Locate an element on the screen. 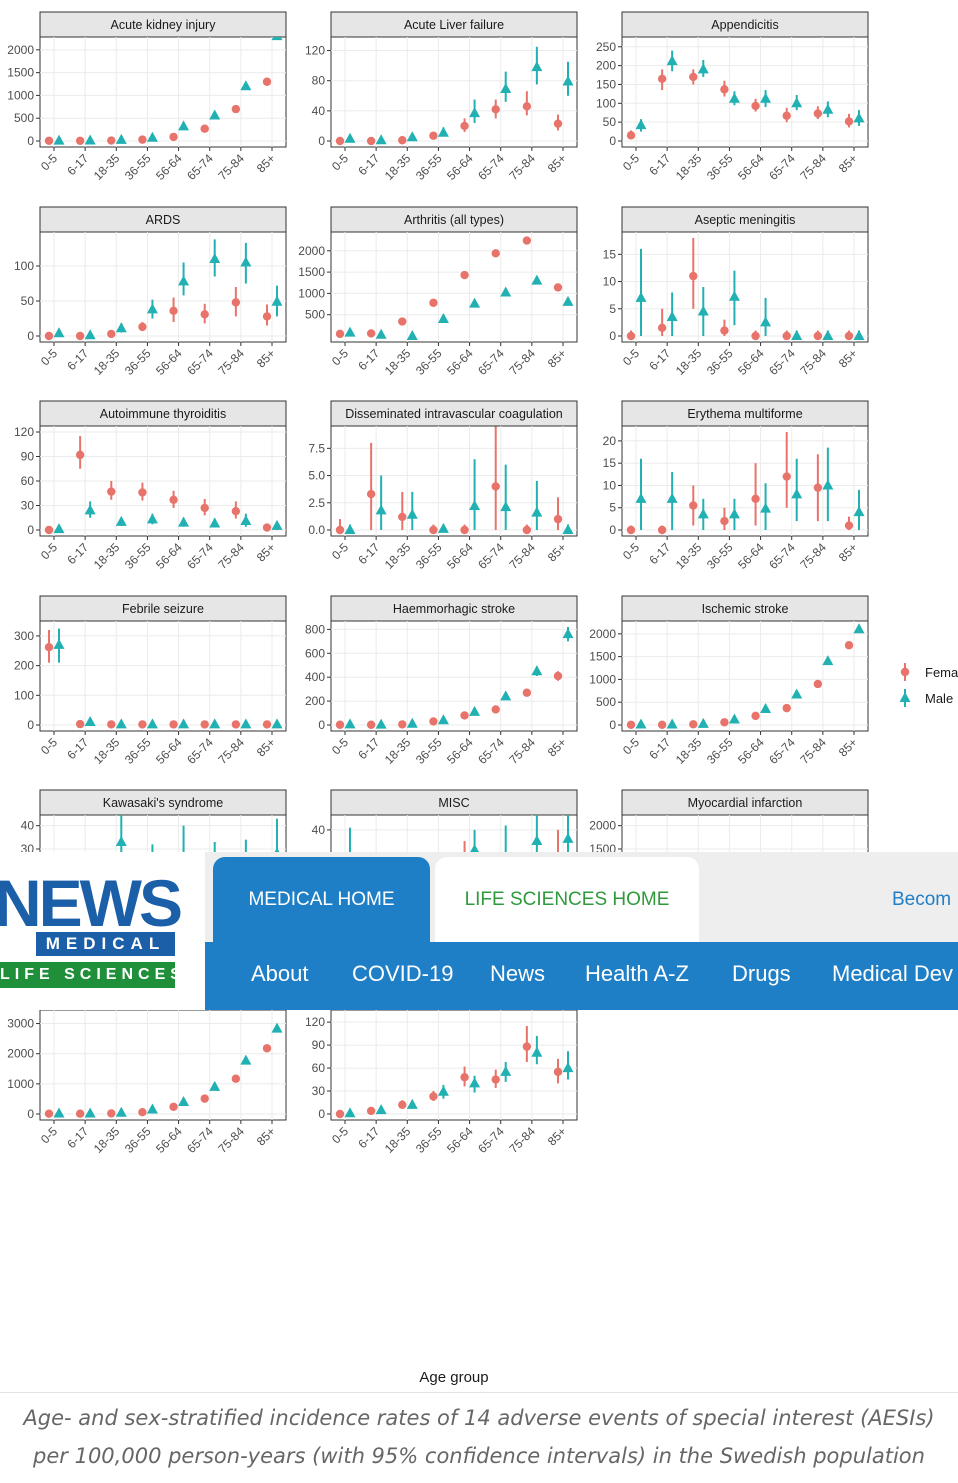  y-tick-label: 2000 is located at coordinates (602, 826).